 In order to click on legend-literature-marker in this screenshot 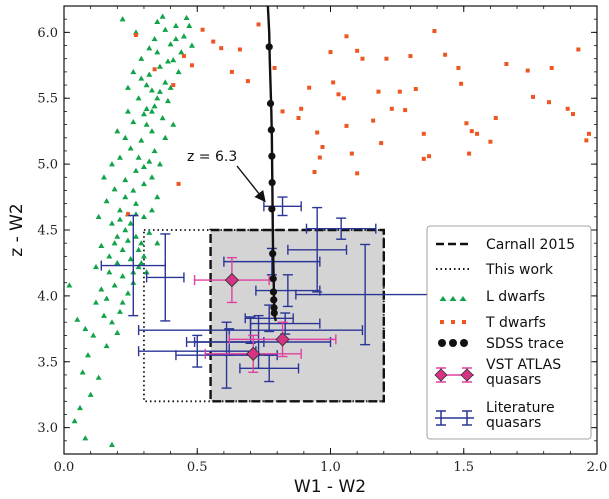, I will do `click(454, 418)`.